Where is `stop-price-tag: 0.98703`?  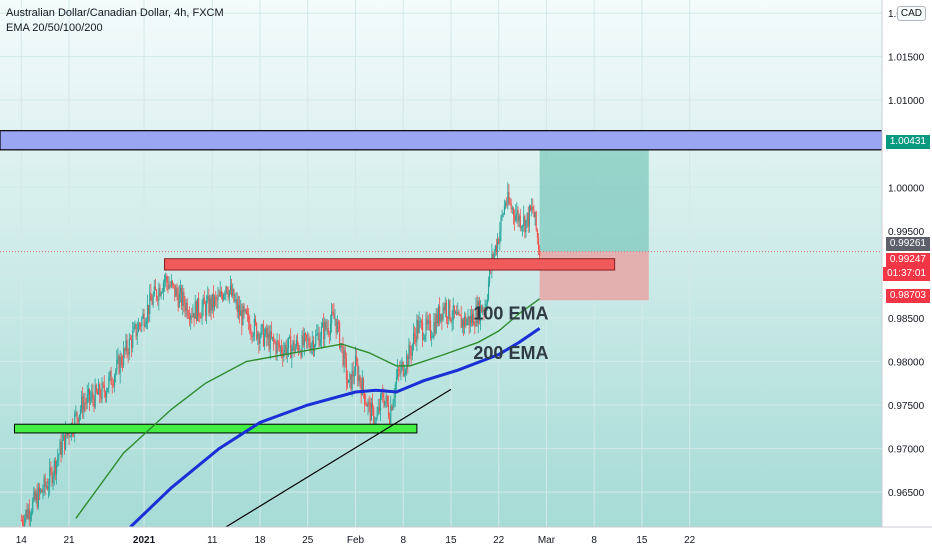
stop-price-tag: 0.98703 is located at coordinates (907, 296).